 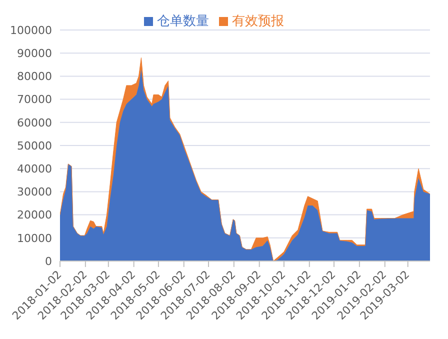 What do you see at coordinates (183, 21) in the screenshot?
I see `legend-label: 仓单数量` at bounding box center [183, 21].